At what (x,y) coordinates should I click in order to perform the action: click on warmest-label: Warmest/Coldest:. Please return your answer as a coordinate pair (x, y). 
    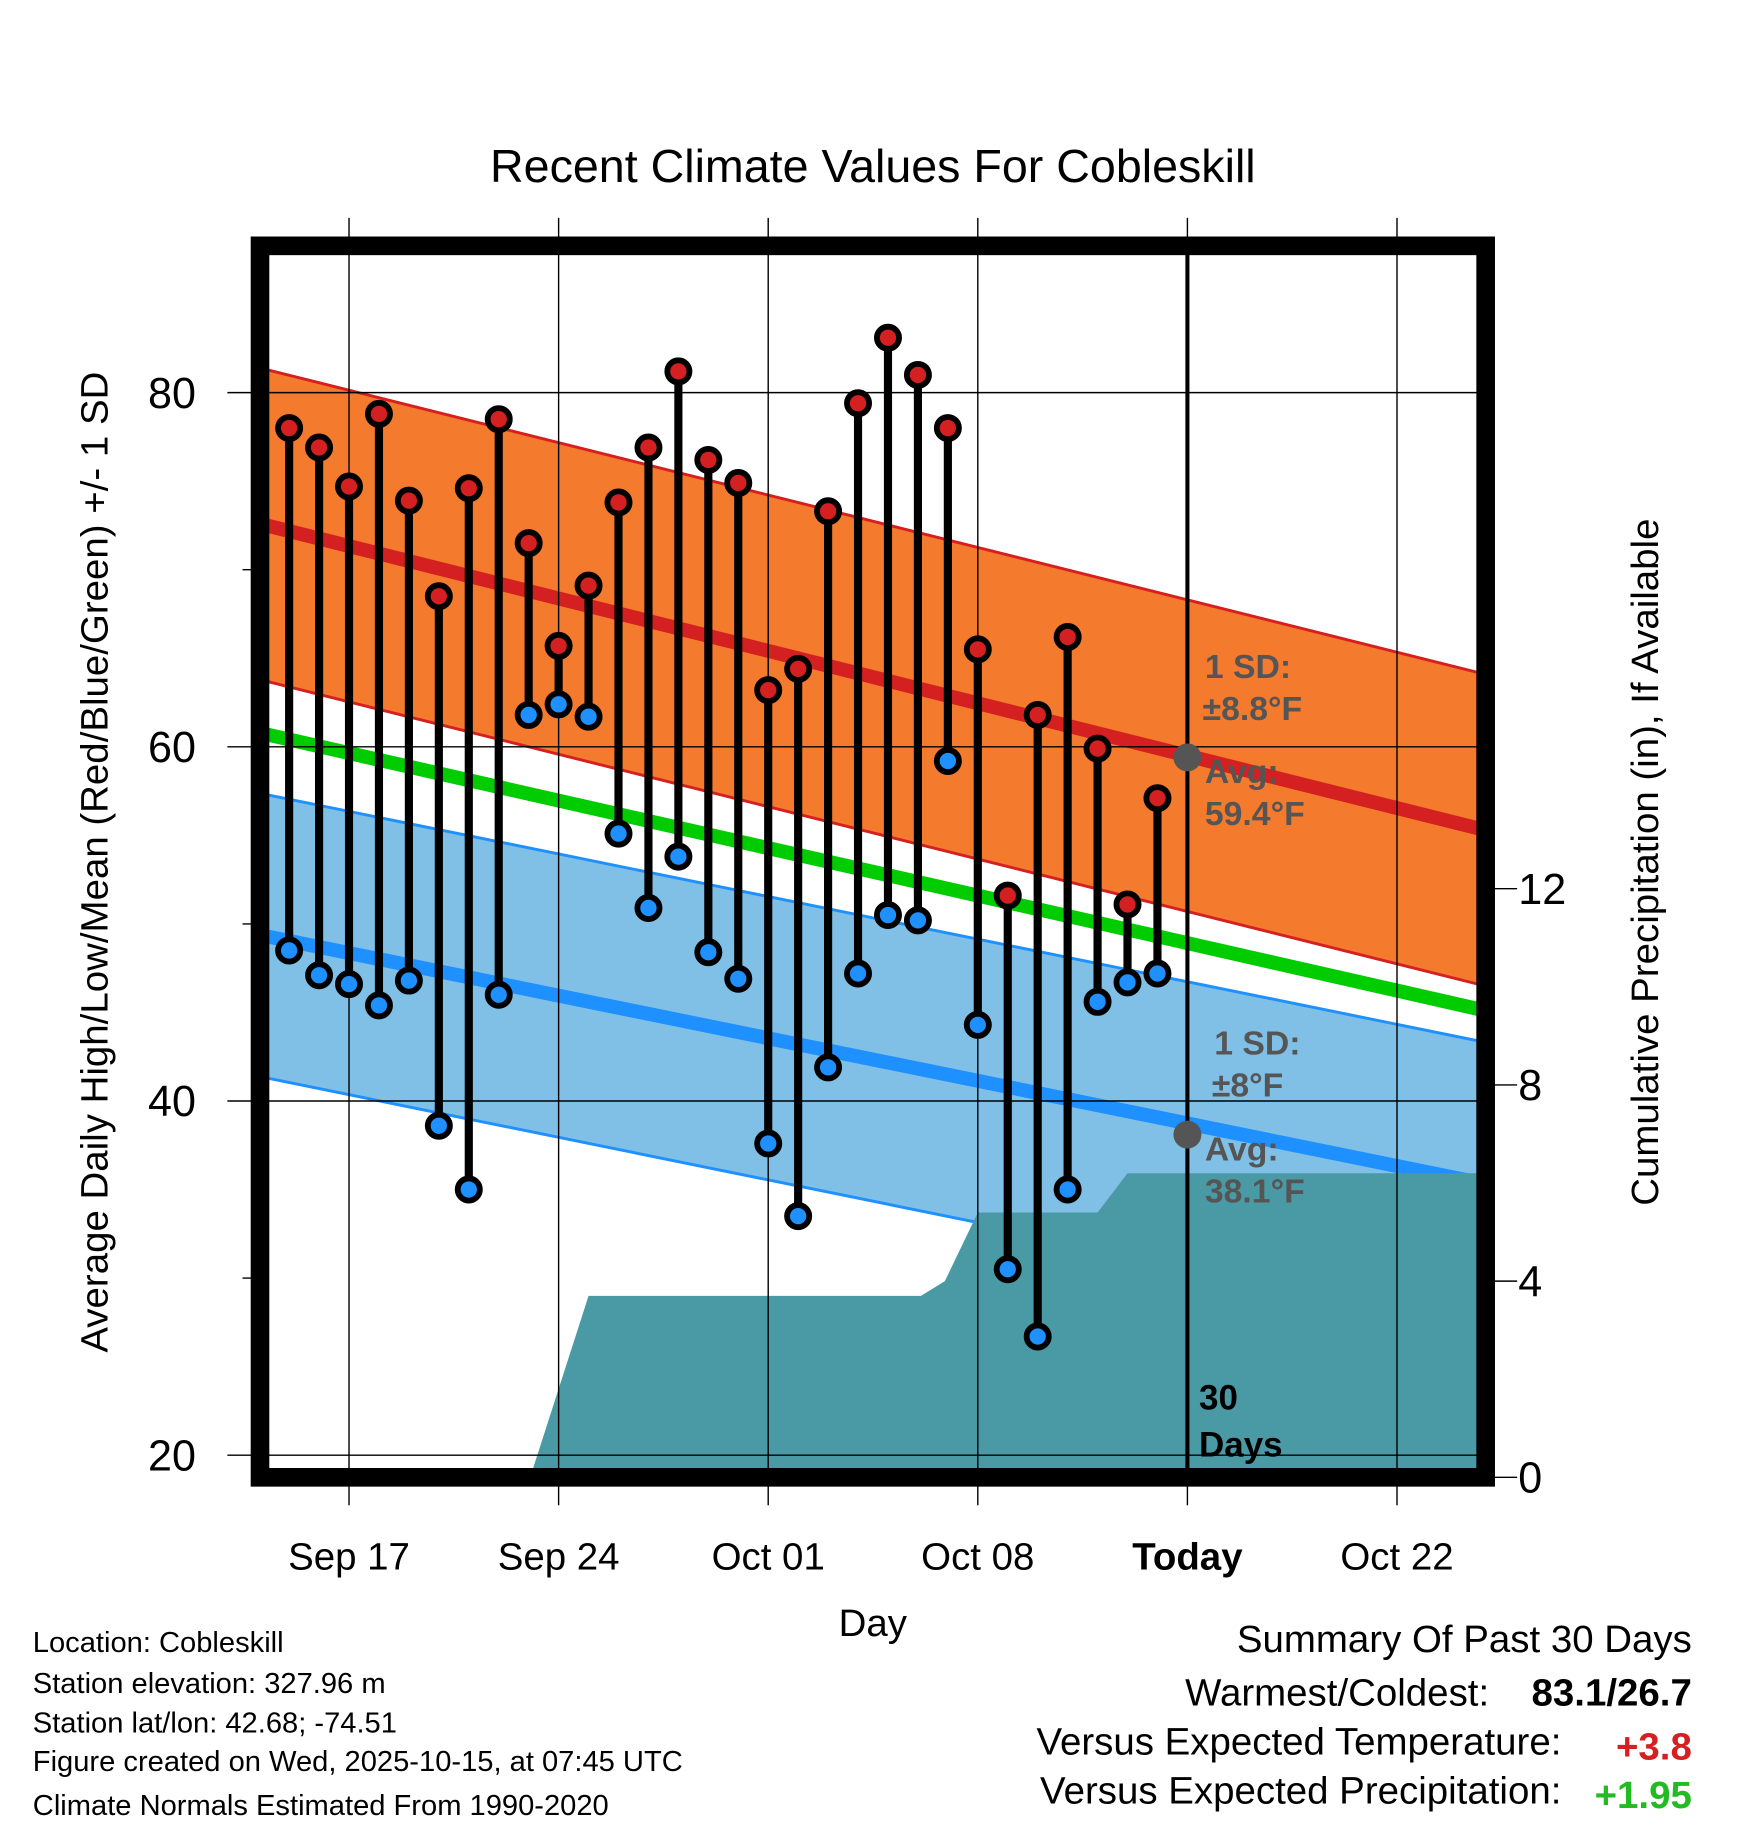
    Looking at the image, I should click on (1337, 1693).